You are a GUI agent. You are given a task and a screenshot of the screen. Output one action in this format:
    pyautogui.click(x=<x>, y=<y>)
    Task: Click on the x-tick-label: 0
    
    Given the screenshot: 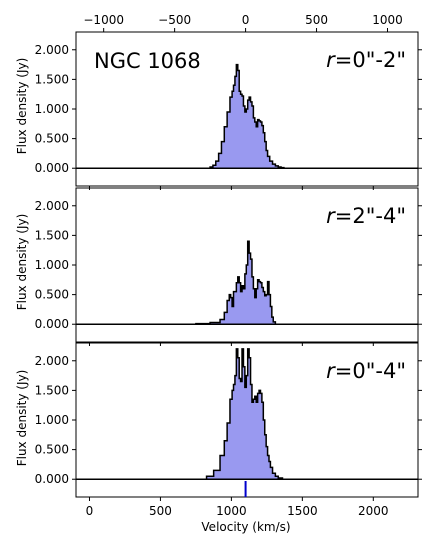 What is the action you would take?
    pyautogui.click(x=90, y=511)
    